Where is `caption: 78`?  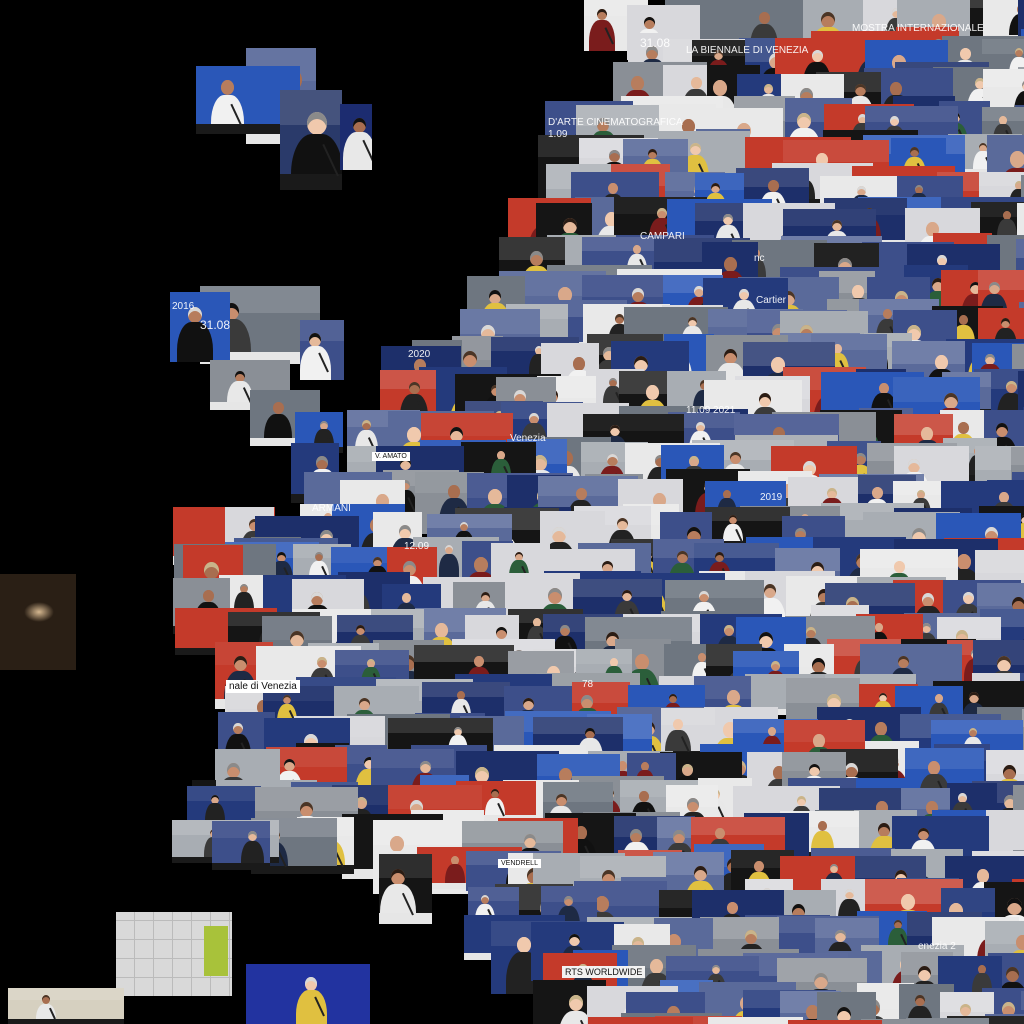
caption: 78 is located at coordinates (588, 684).